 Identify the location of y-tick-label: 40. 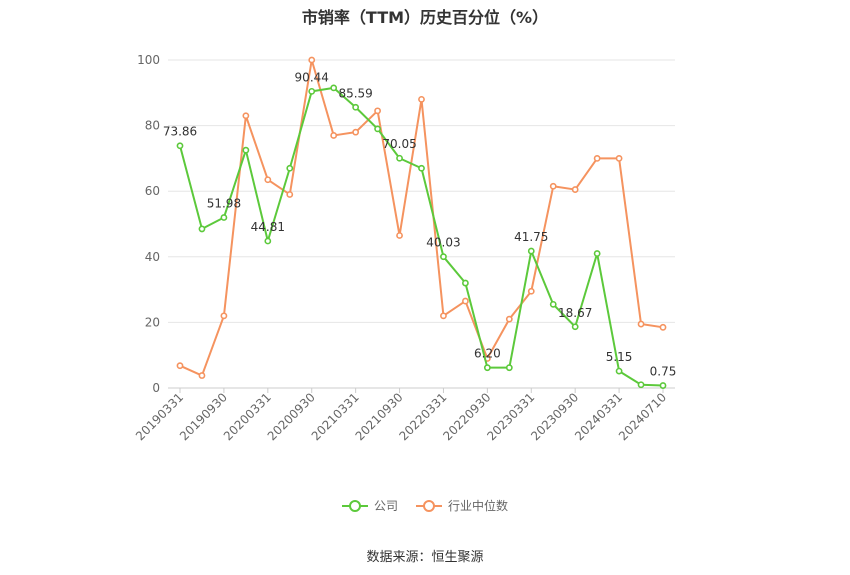
(152, 257).